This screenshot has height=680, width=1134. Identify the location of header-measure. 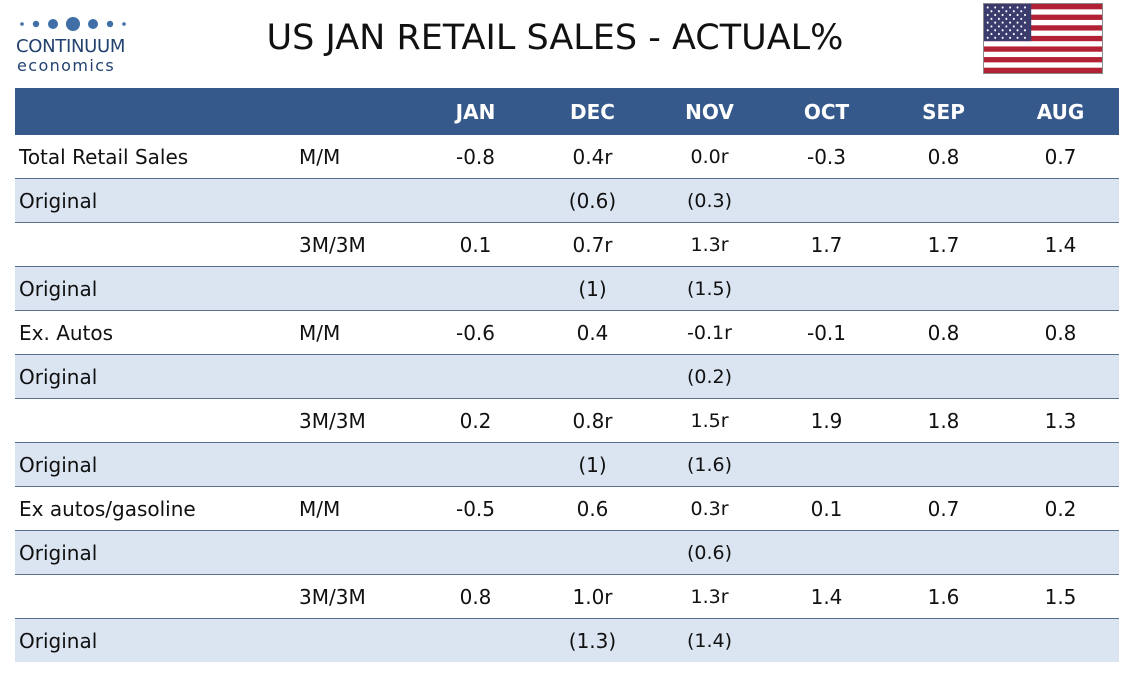
(357, 111).